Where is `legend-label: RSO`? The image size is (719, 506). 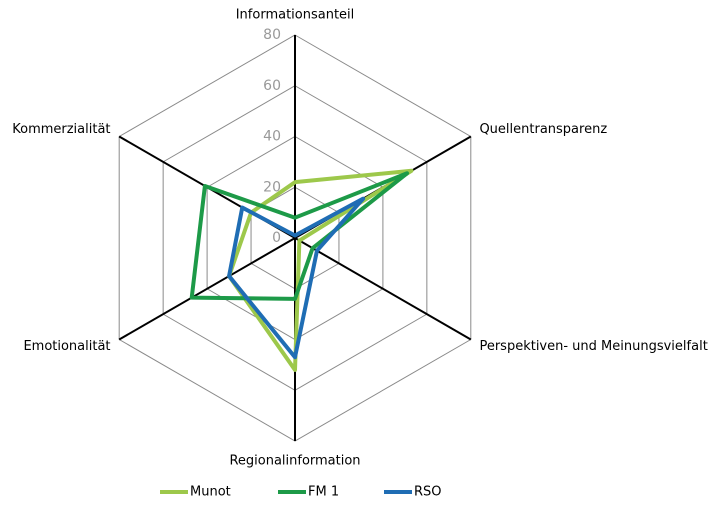 legend-label: RSO is located at coordinates (428, 492).